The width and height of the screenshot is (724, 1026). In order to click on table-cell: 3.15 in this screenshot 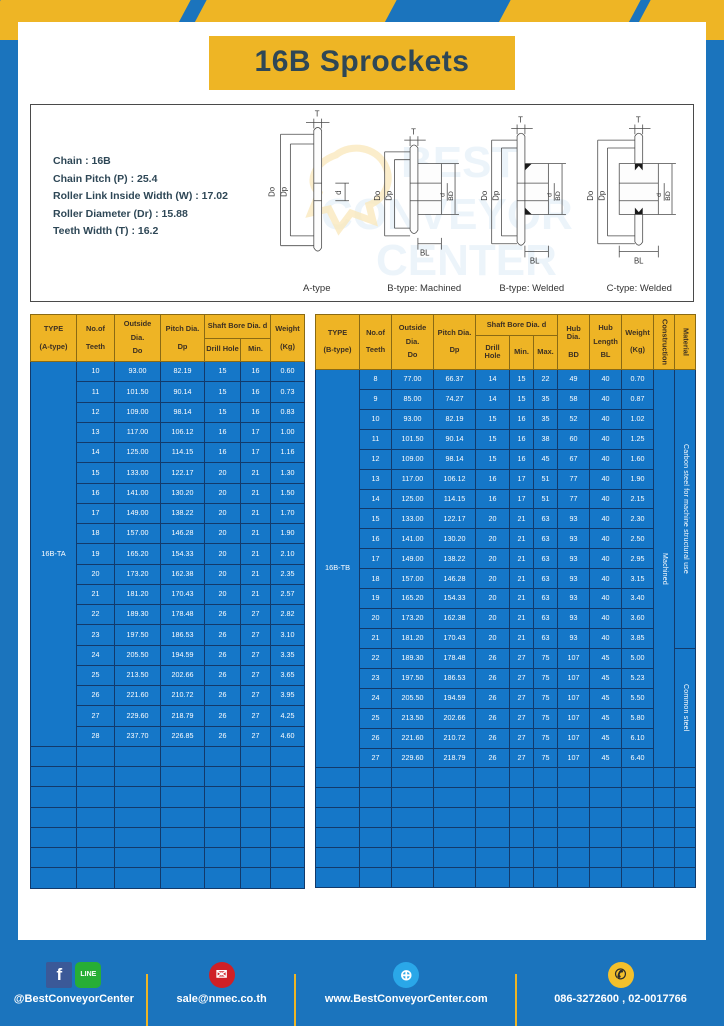, I will do `click(638, 579)`.